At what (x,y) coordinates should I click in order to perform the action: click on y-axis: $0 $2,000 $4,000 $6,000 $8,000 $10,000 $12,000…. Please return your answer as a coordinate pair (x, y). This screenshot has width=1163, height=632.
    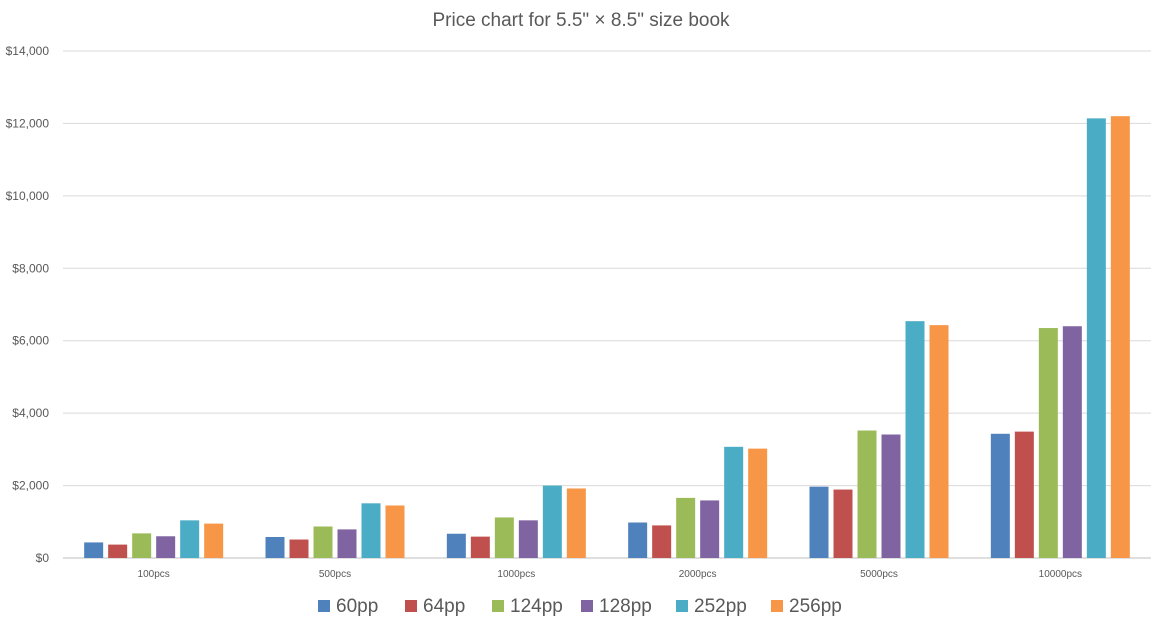
    Looking at the image, I should click on (28, 304).